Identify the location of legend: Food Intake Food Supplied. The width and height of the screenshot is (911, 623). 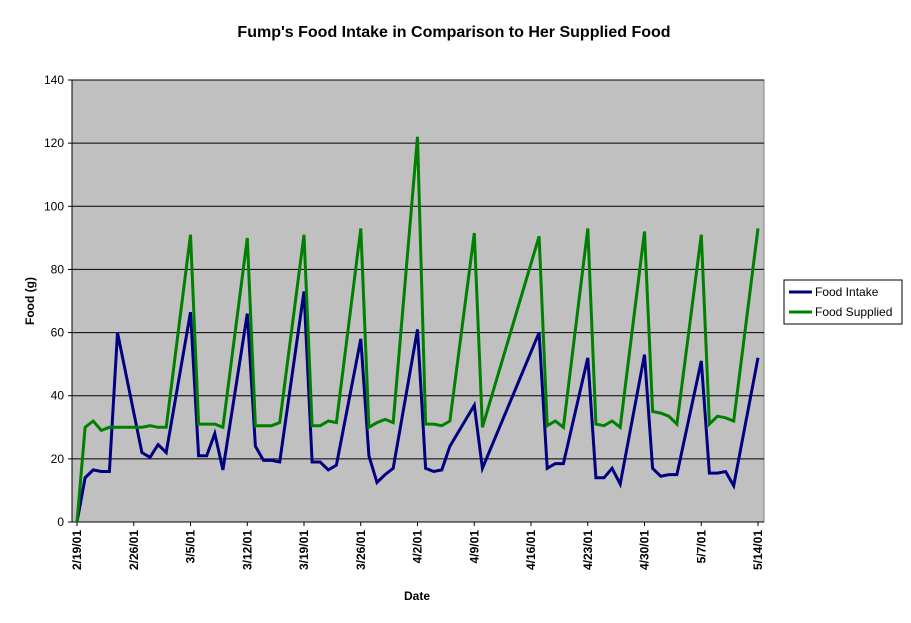
(843, 302).